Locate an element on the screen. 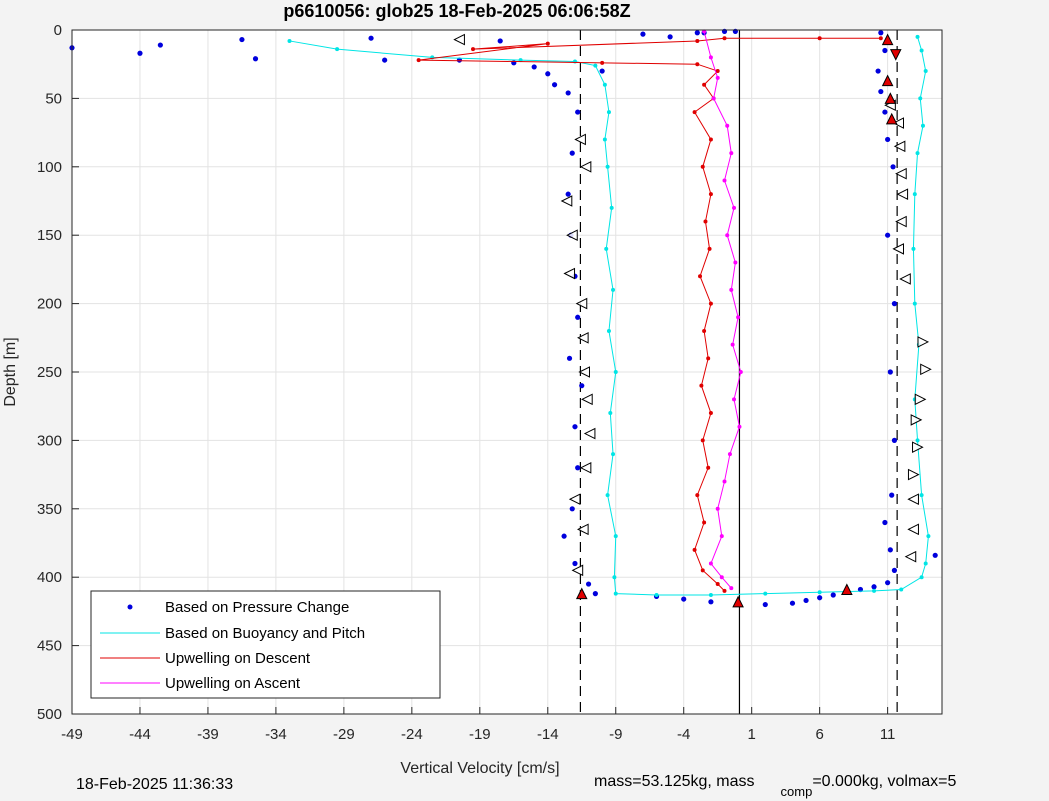 The image size is (1049, 801). y-tick-label: 100 is located at coordinates (49, 167).